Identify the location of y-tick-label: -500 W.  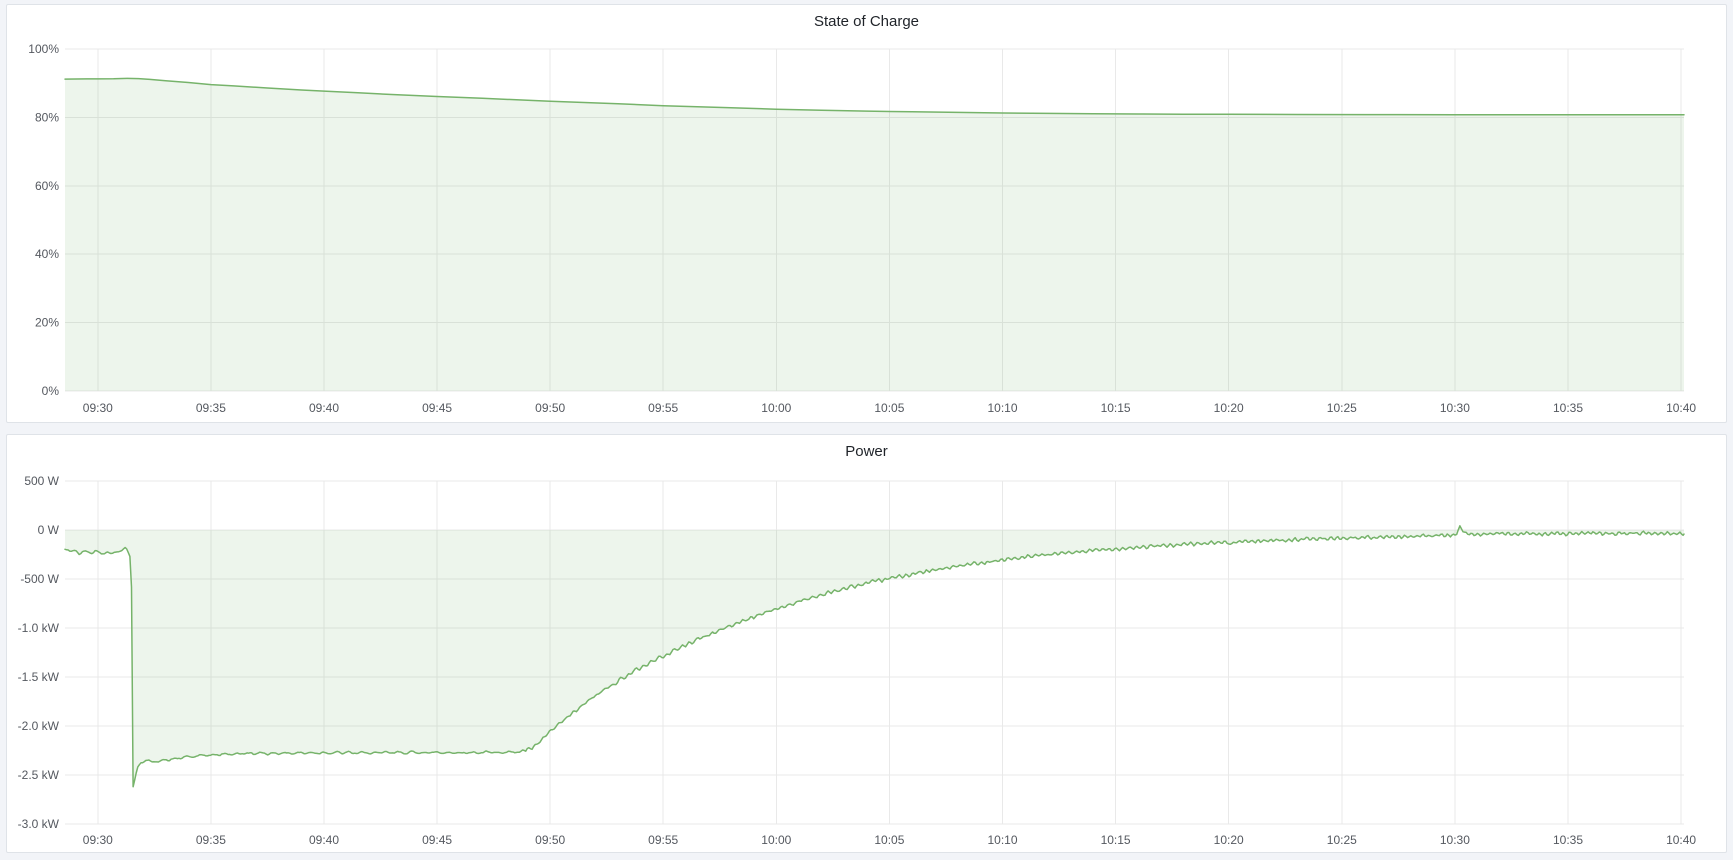
(39, 579).